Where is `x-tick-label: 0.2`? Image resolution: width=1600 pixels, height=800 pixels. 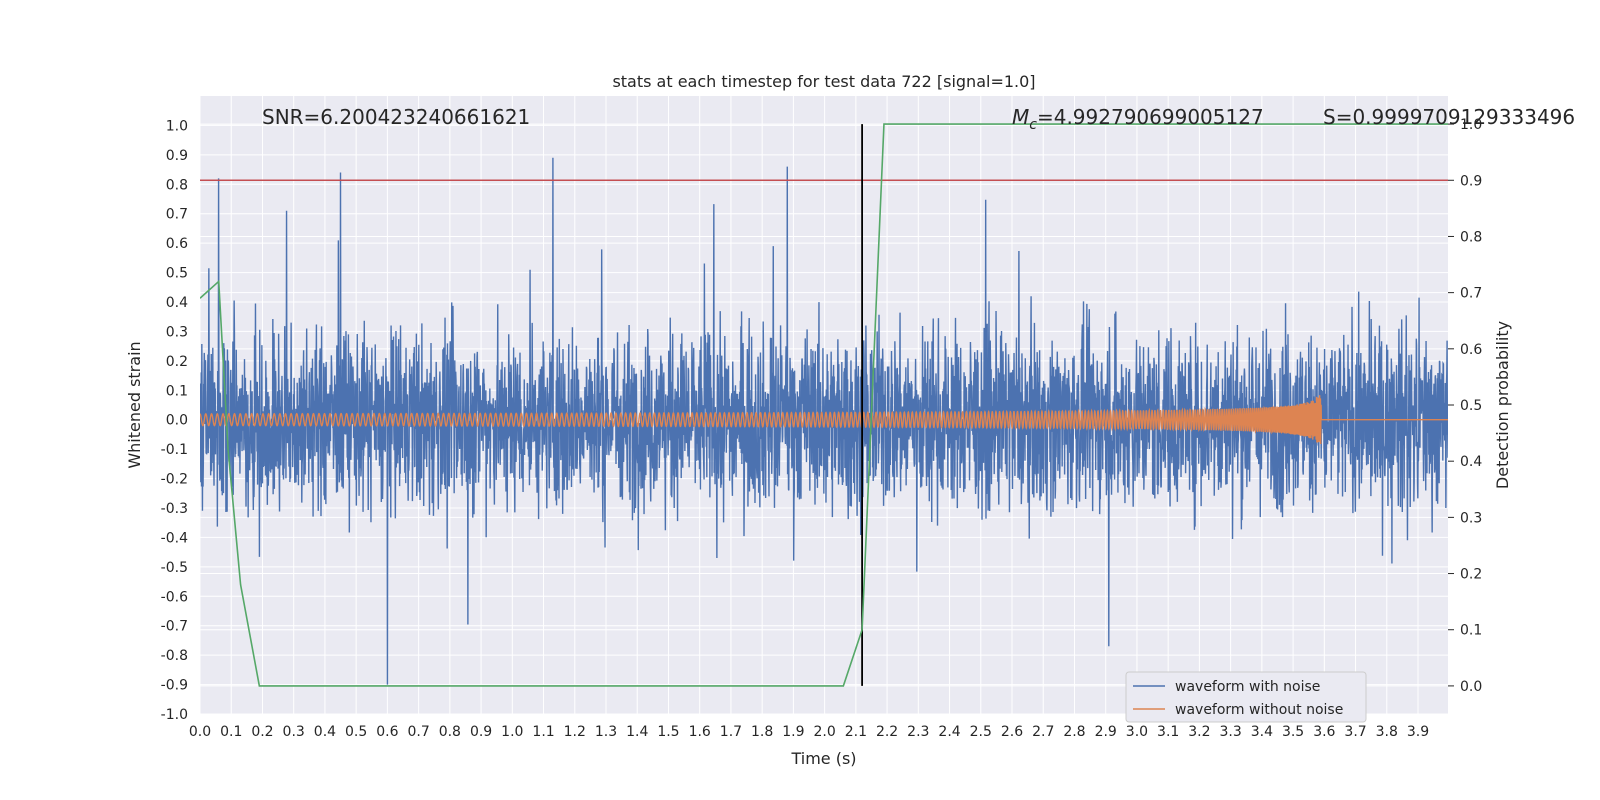
x-tick-label: 0.2 is located at coordinates (262, 732).